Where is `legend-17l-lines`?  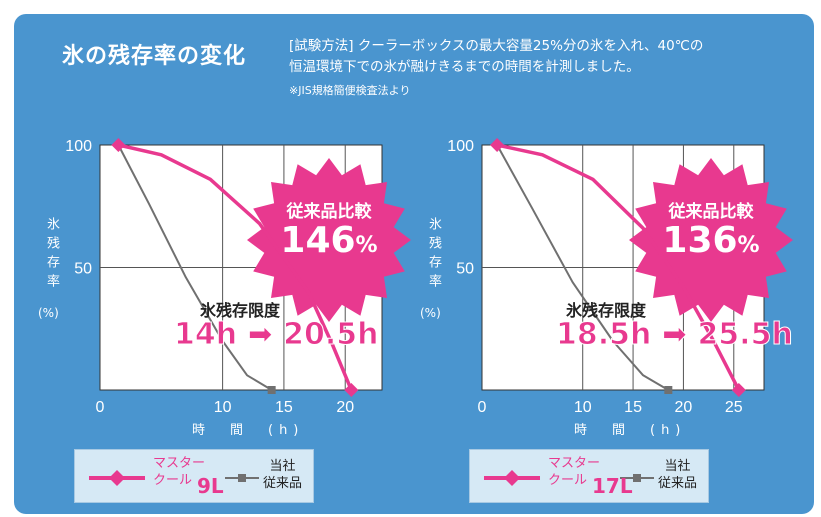
legend-17l-lines is located at coordinates (569, 478).